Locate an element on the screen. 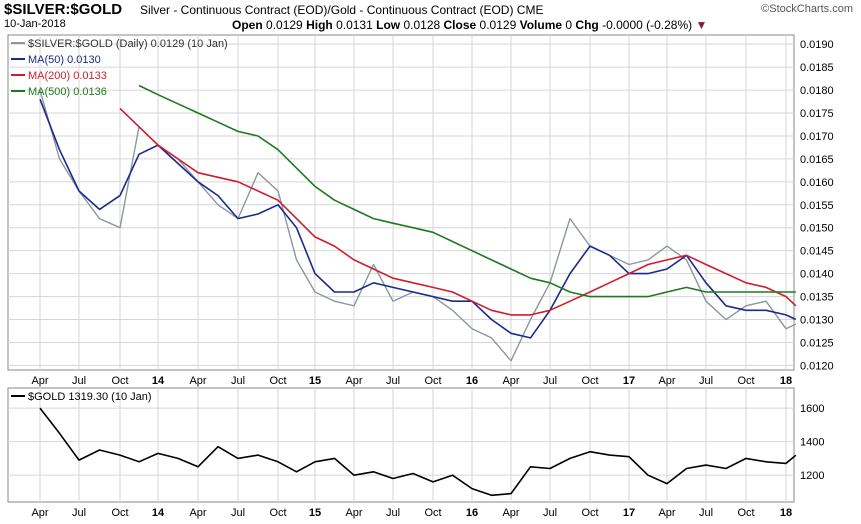 This screenshot has height=524, width=861. y-tick-label: 1600 is located at coordinates (812, 409).